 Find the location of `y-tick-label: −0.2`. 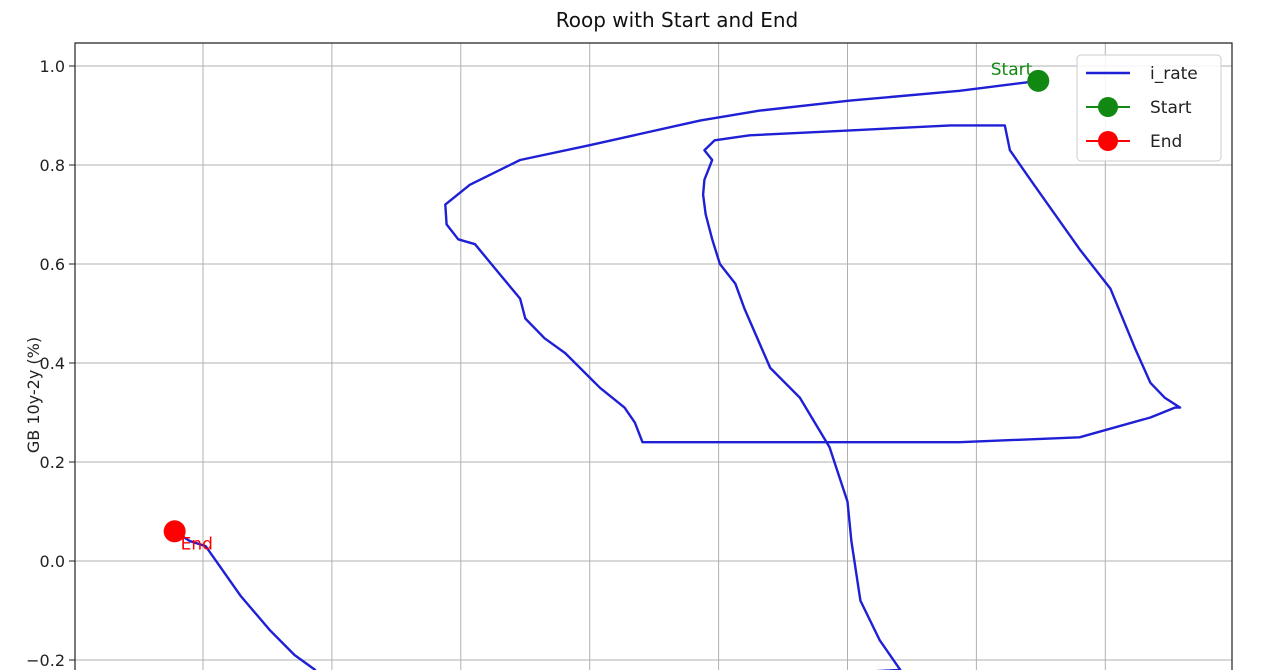

y-tick-label: −0.2 is located at coordinates (45, 660).